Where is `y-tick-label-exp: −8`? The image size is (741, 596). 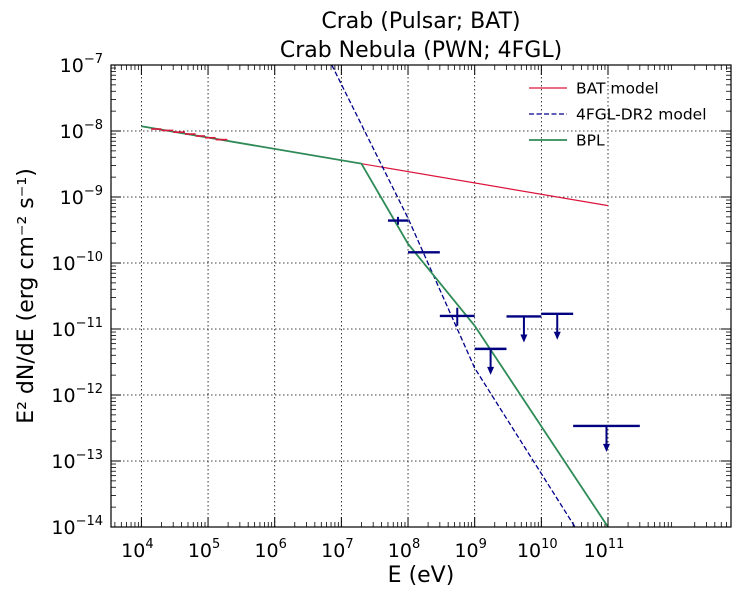
y-tick-label-exp: −8 is located at coordinates (93, 125).